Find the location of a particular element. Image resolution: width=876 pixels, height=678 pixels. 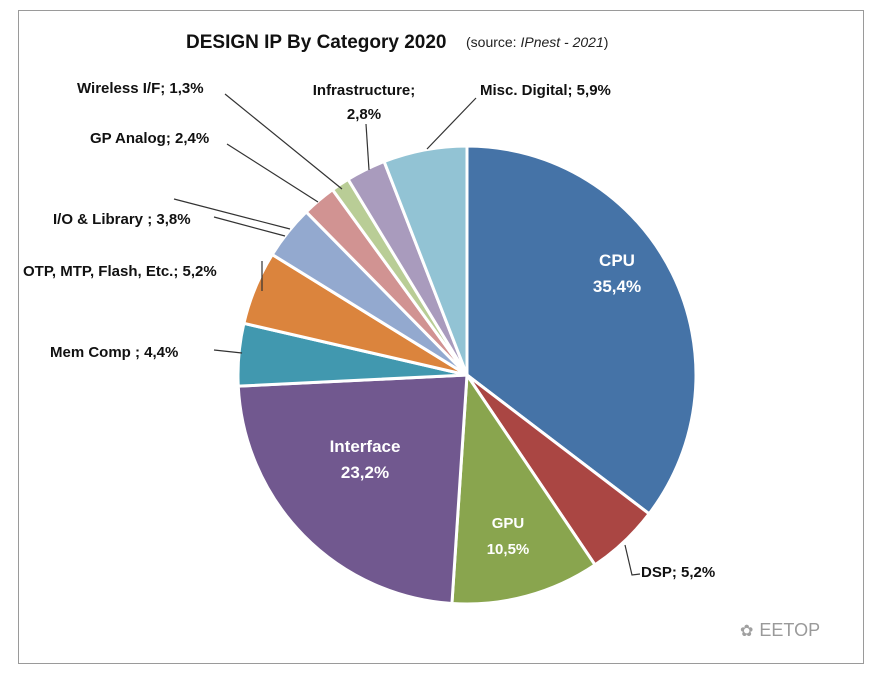

slice-value-interface: 23,2% is located at coordinates (365, 472).